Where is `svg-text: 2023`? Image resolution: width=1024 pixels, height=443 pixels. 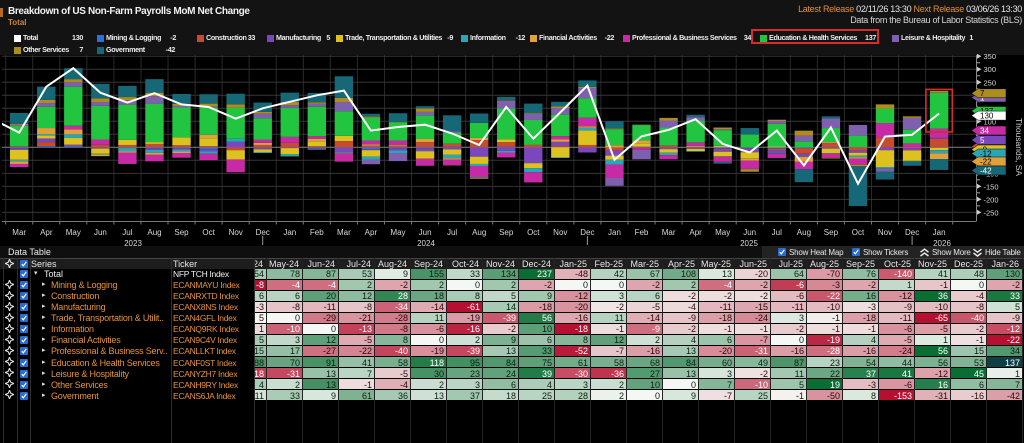 svg-text: 2023 is located at coordinates (133, 243).